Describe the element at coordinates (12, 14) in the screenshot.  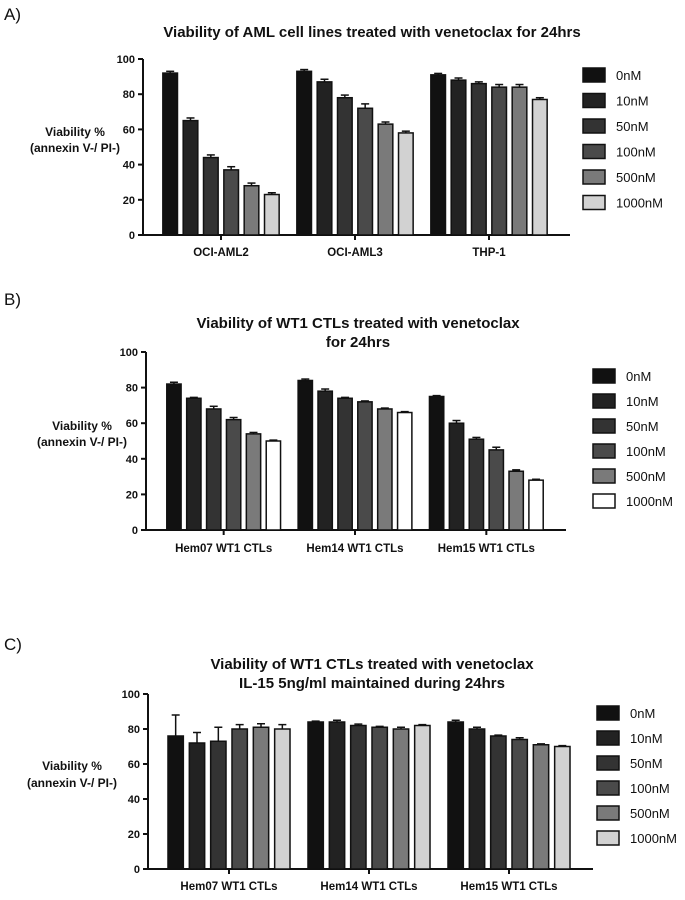
I see `panel-label: A)` at that location.